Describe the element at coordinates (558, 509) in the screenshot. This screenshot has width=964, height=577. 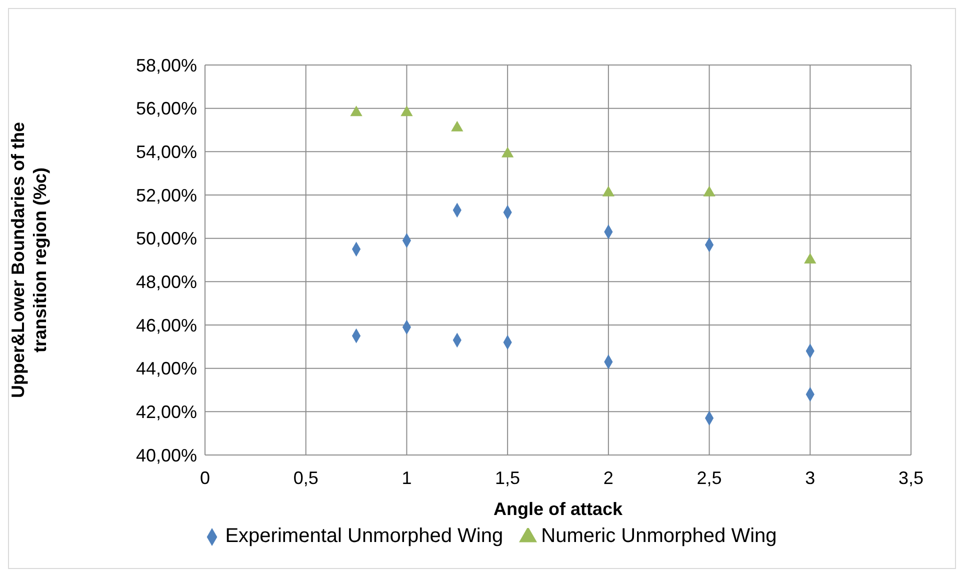
I see `x-axis-title: Angle of attack` at that location.